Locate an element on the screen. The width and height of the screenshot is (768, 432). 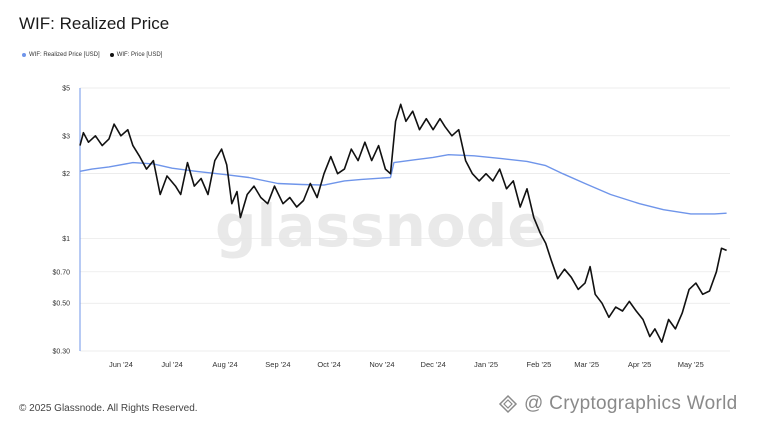
corner-watermark: @ Cryptographics World is located at coordinates (618, 404).